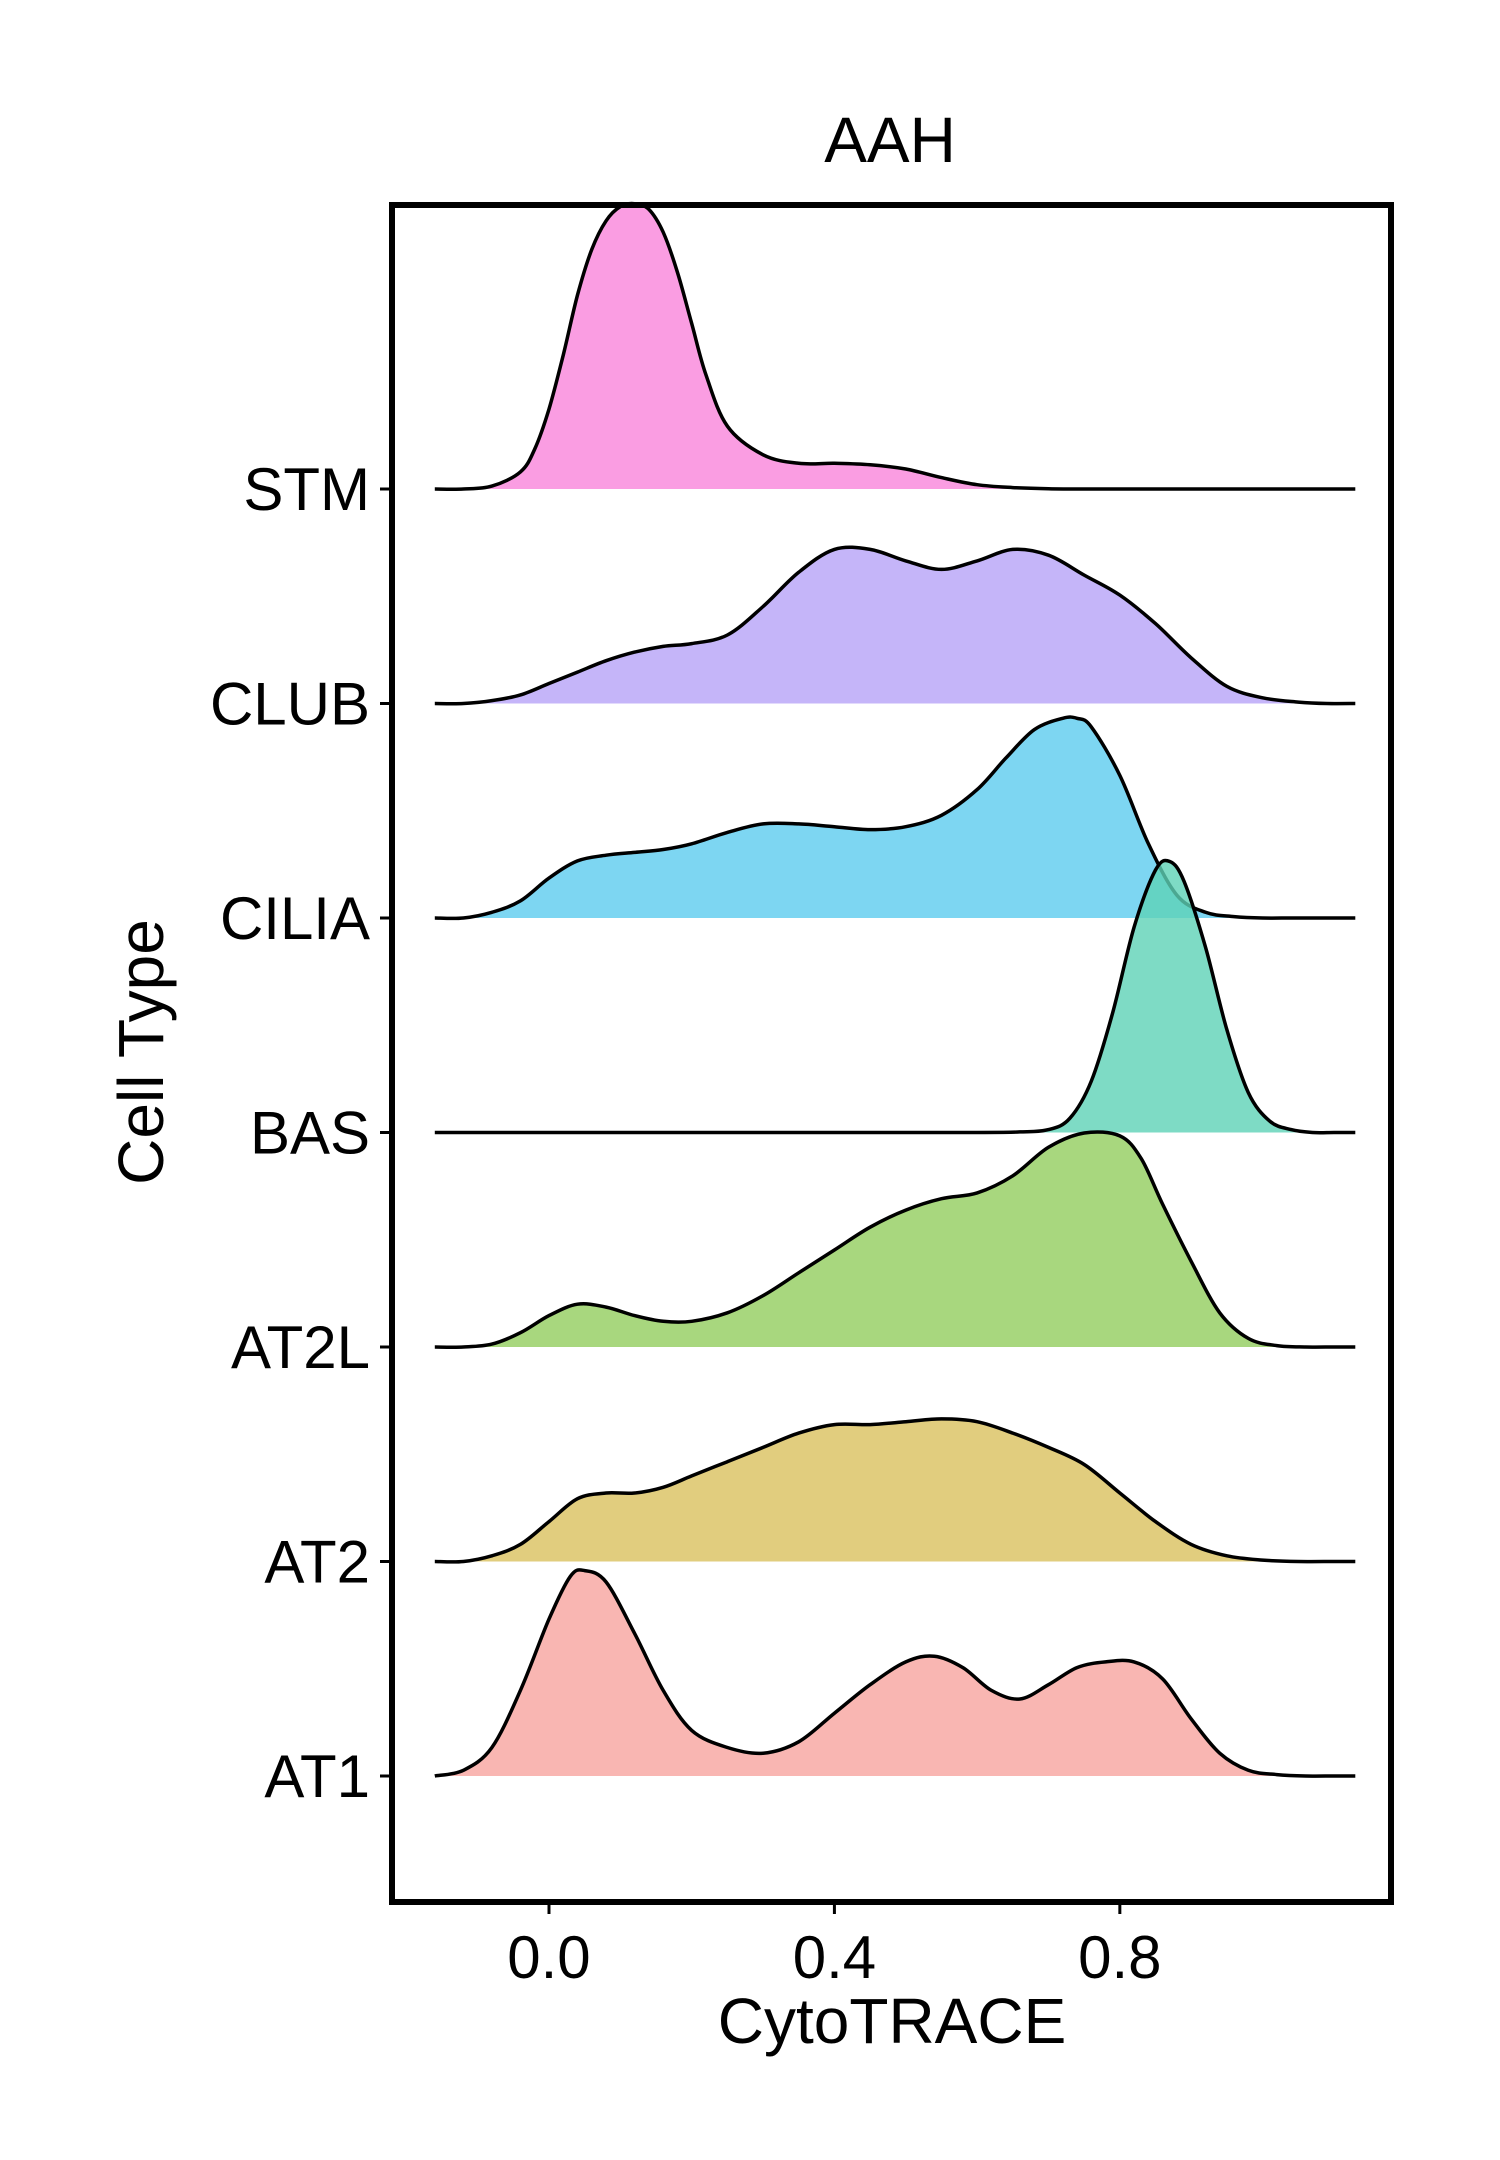 This screenshot has width=1500, height=2160. What do you see at coordinates (1119, 1957) in the screenshot?
I see `x-tick-label-0.8: 0.8` at bounding box center [1119, 1957].